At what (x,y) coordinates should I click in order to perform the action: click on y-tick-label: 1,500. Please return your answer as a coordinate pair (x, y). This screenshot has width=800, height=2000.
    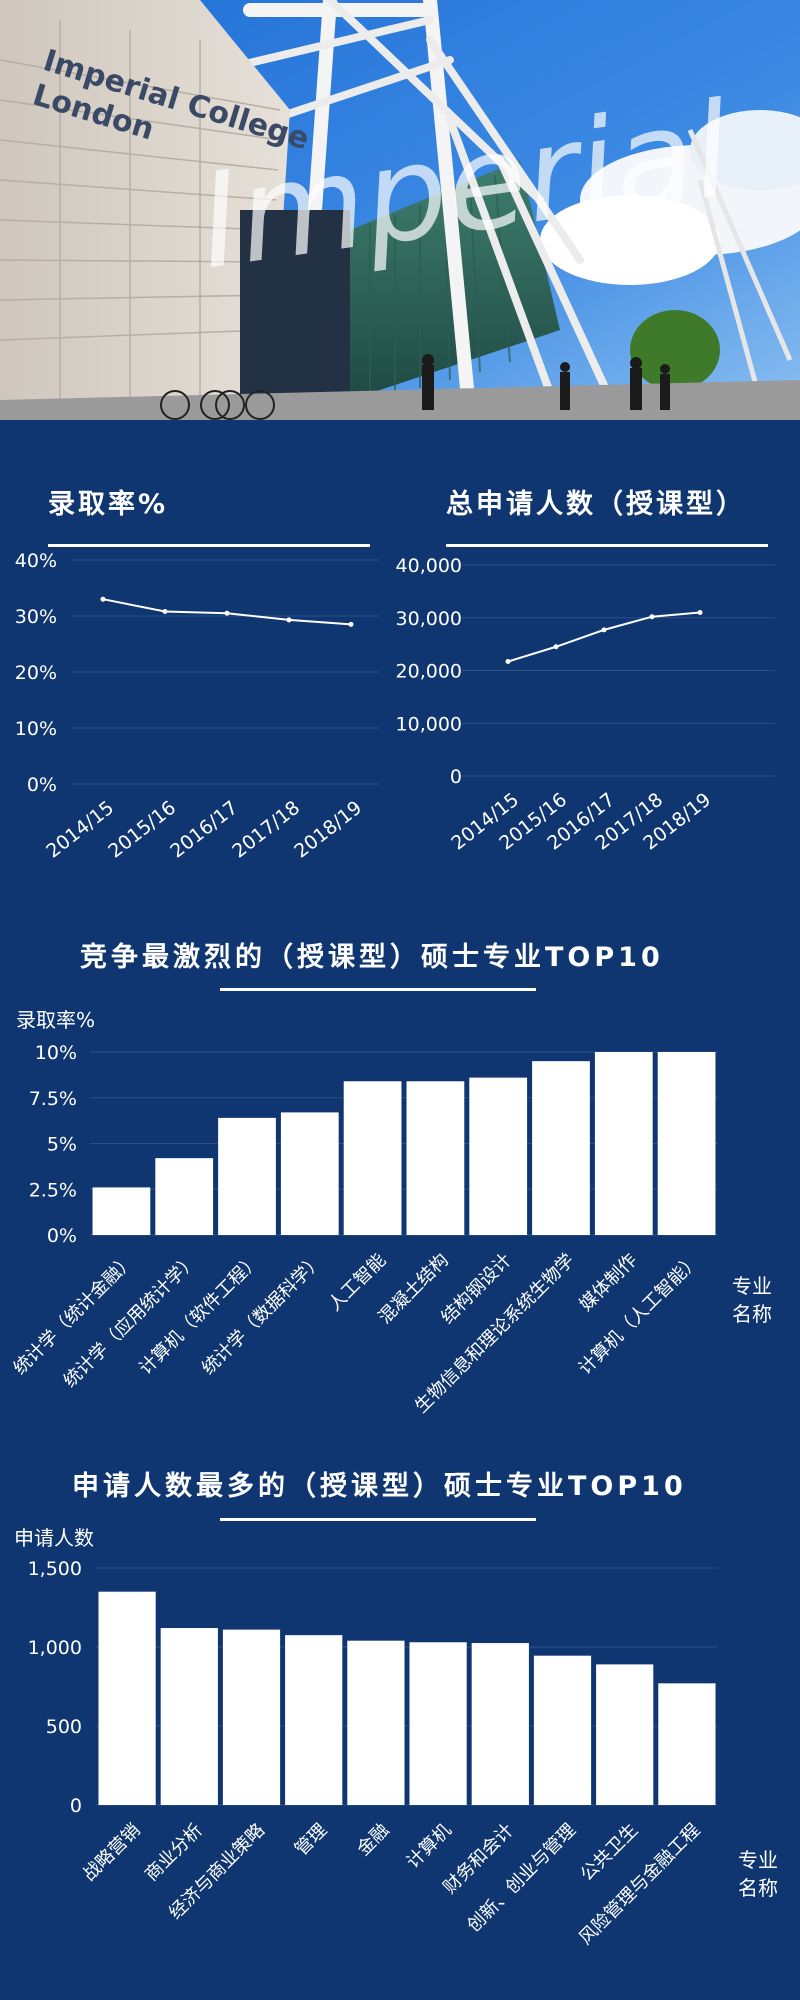
    Looking at the image, I should click on (55, 1569).